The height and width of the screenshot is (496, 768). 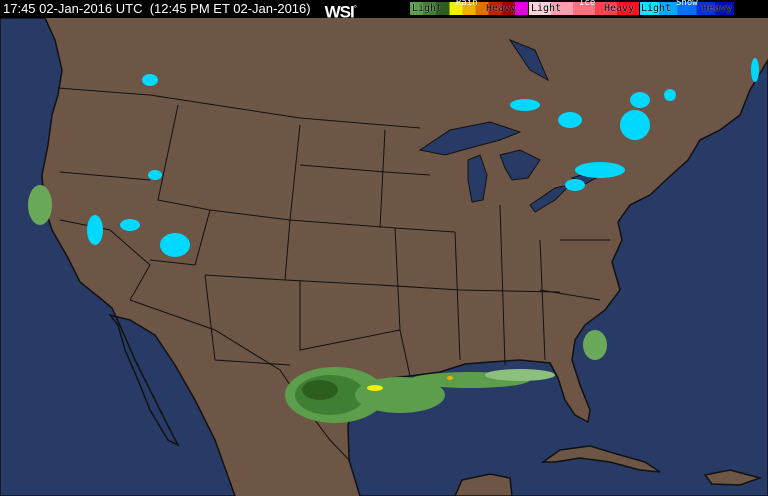 I want to click on legend-rain: Light Rain Heavy, so click(x=469, y=7).